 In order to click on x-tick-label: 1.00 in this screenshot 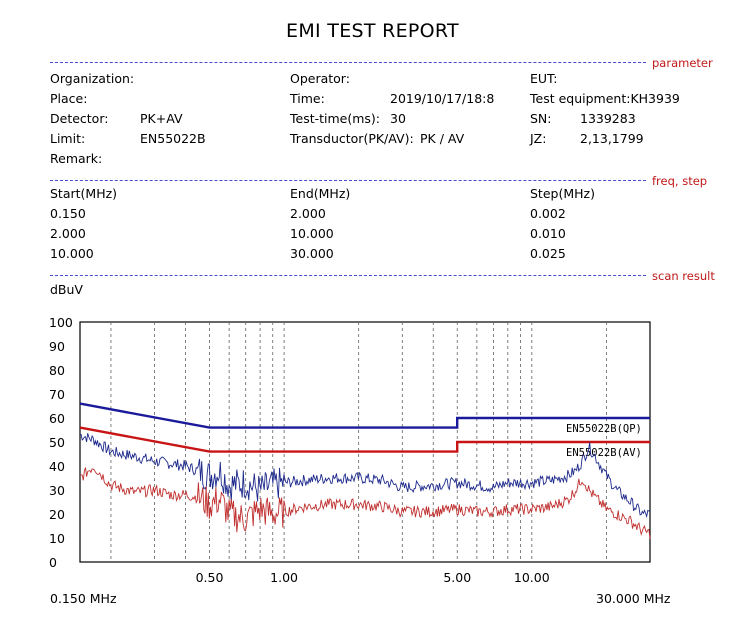, I will do `click(284, 577)`.